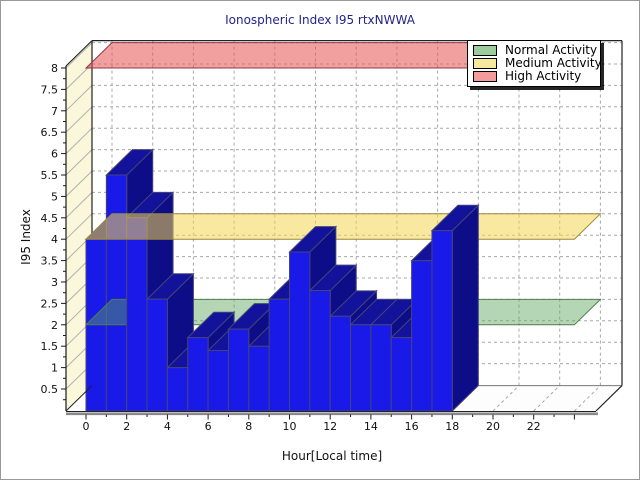 Image resolution: width=640 pixels, height=480 pixels. Describe the element at coordinates (50, 346) in the screenshot. I see `y-tick-label: 1.5` at that location.